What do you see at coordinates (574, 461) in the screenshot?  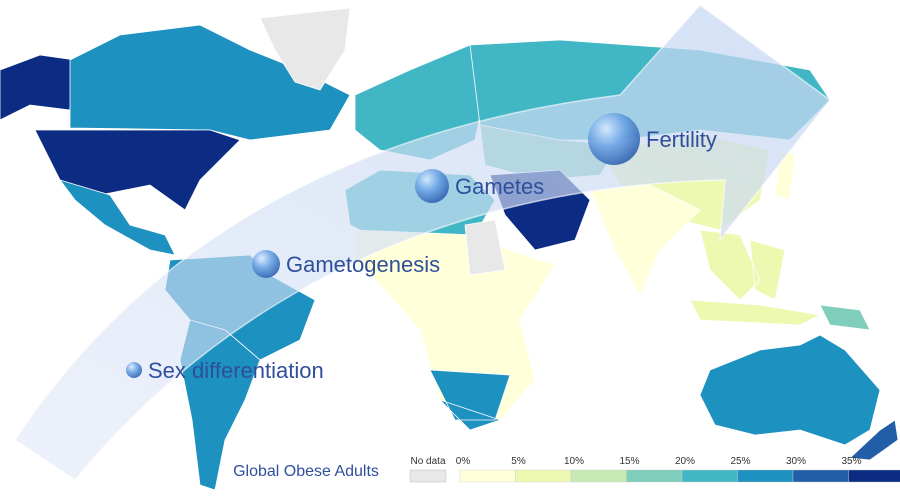 I see `legend-label: 10%` at bounding box center [574, 461].